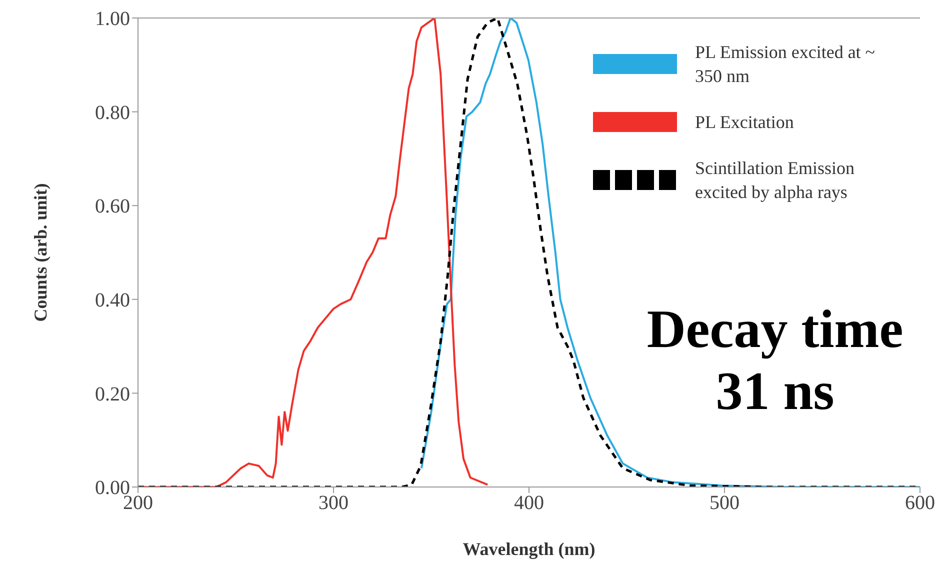 Image resolution: width=943 pixels, height=577 pixels. I want to click on y-tick-label: 0.20, so click(112, 394).